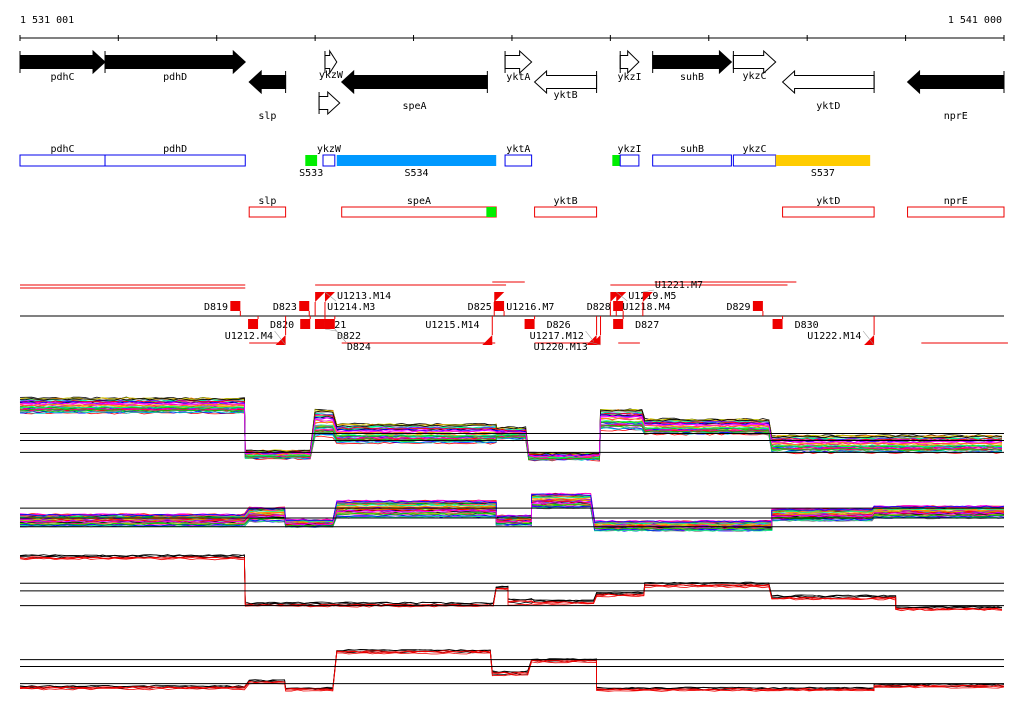 Image resolution: width=1024 pixels, height=714 pixels. Describe the element at coordinates (626, 207) in the screenshot. I see `feature-track-minus: slp speA yktB yktD nprE` at that location.